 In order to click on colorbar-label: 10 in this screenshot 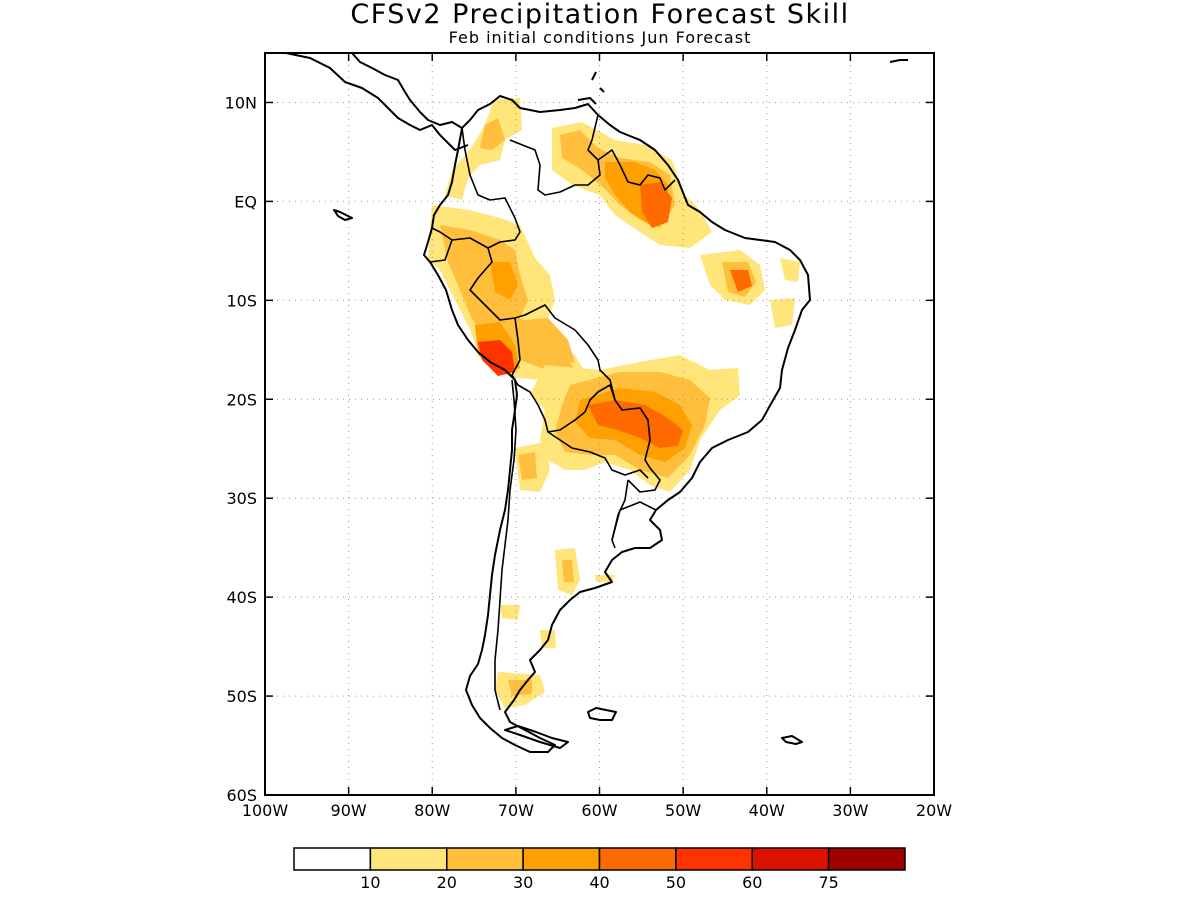, I will do `click(370, 882)`.